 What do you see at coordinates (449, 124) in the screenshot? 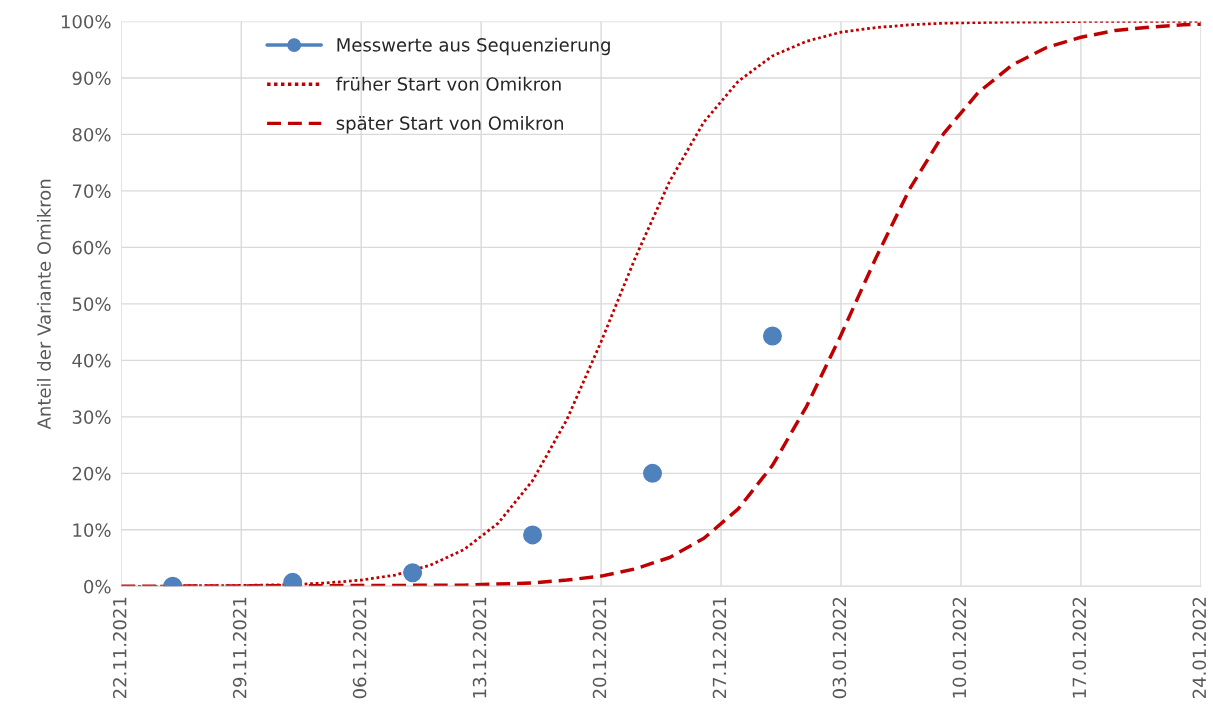
I see `legend-label: später Start von Omikron` at bounding box center [449, 124].